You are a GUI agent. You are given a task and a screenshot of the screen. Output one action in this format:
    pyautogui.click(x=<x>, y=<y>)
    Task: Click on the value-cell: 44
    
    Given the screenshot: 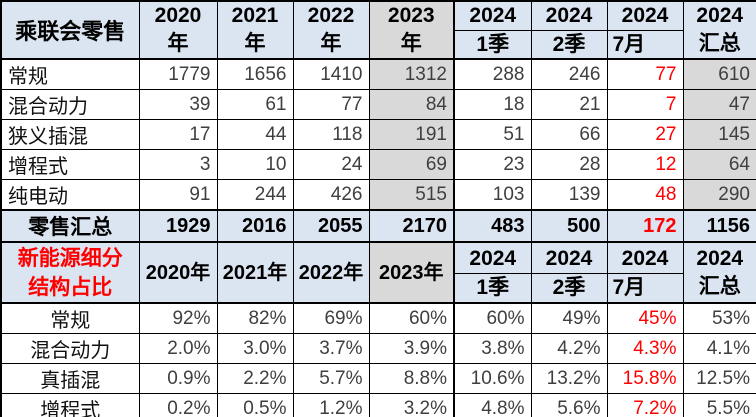 What is the action you would take?
    pyautogui.click(x=255, y=134)
    